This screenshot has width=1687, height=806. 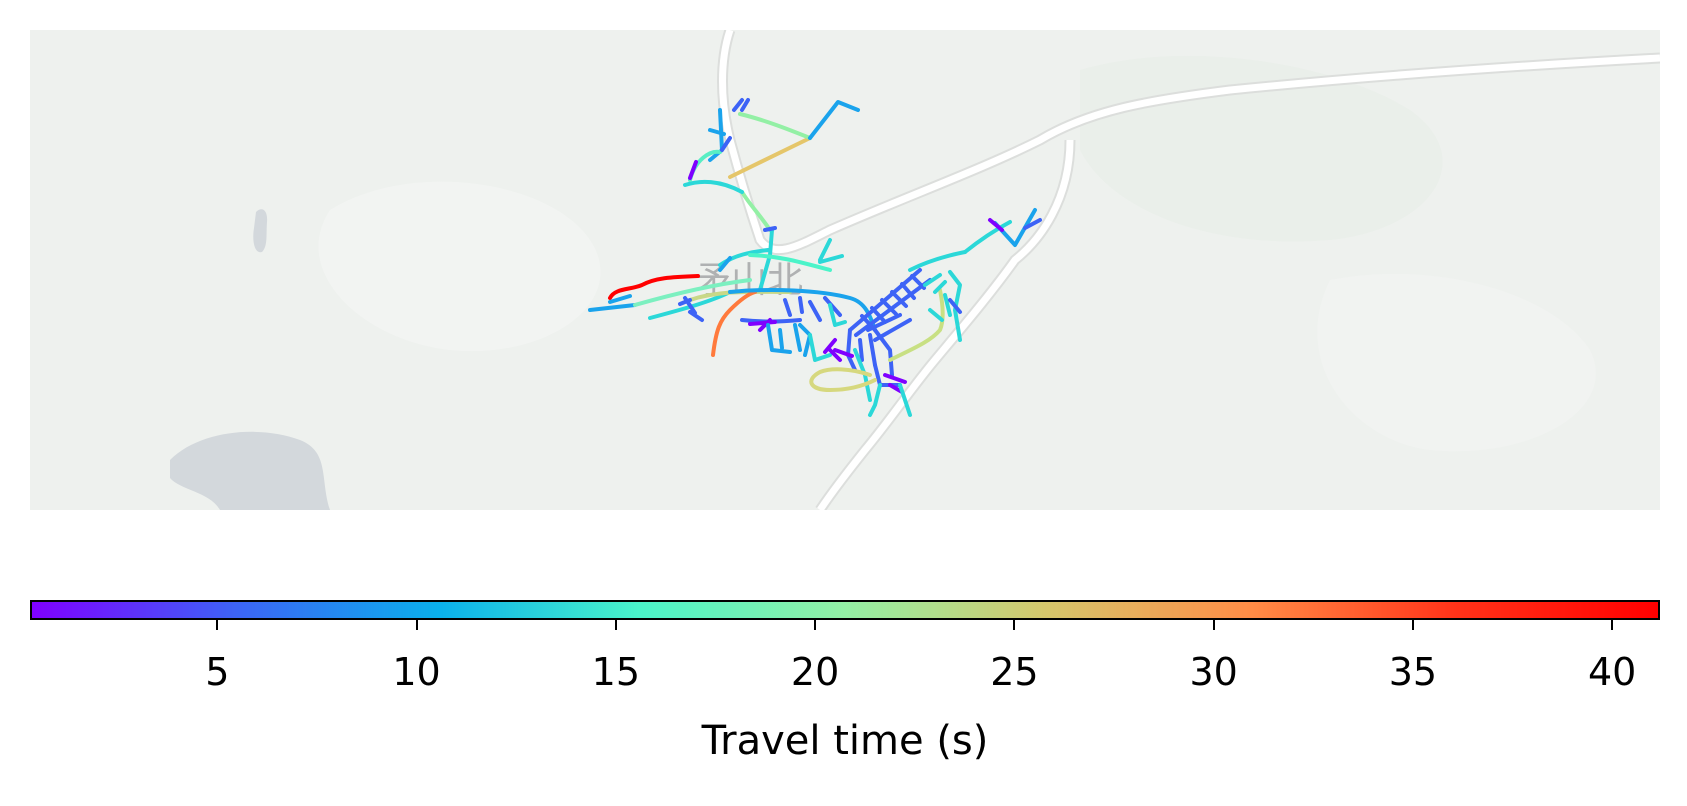 What do you see at coordinates (1413, 672) in the screenshot?
I see `colorbar-tick-label: 35` at bounding box center [1413, 672].